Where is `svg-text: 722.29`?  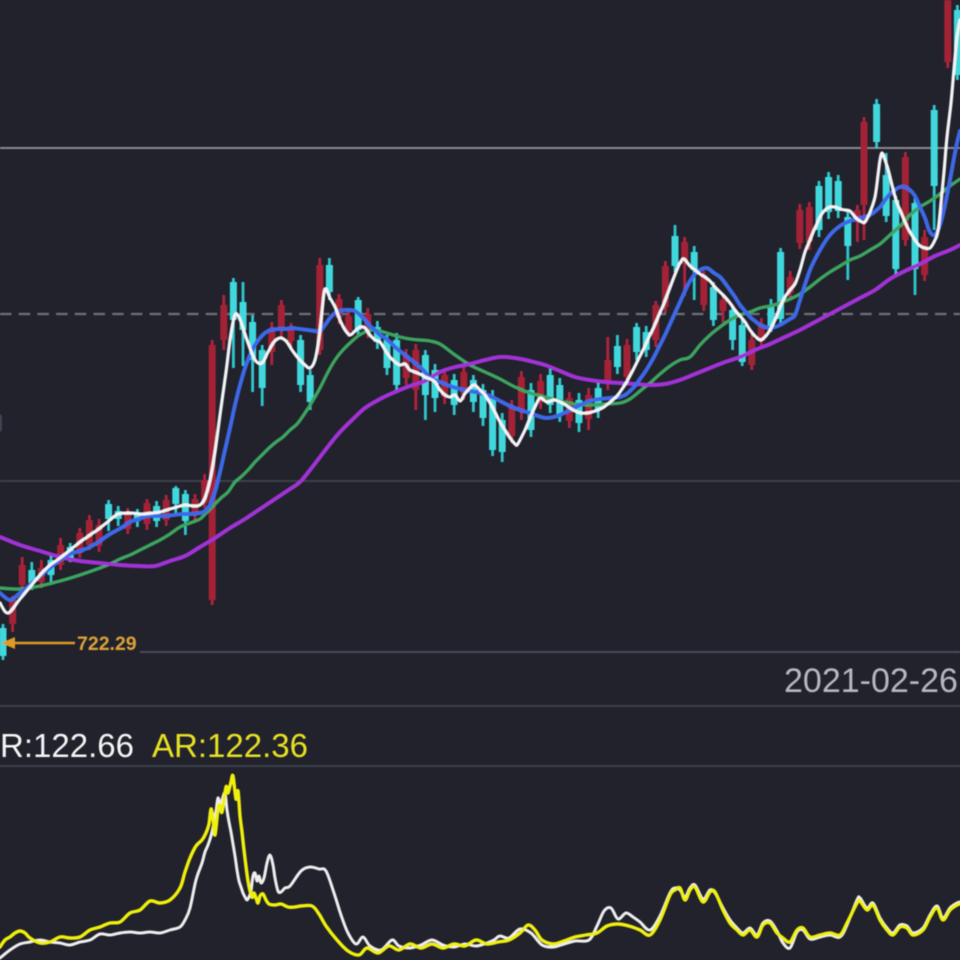 svg-text: 722.29 is located at coordinates (107, 644).